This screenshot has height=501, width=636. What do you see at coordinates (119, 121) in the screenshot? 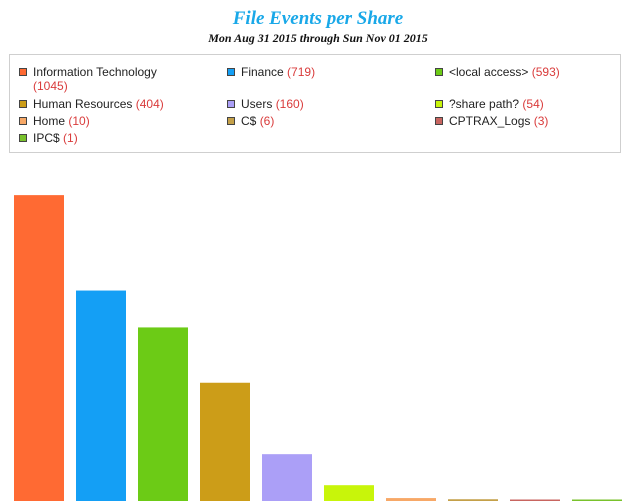
I see `legend-item-home: Home (10)` at bounding box center [119, 121].